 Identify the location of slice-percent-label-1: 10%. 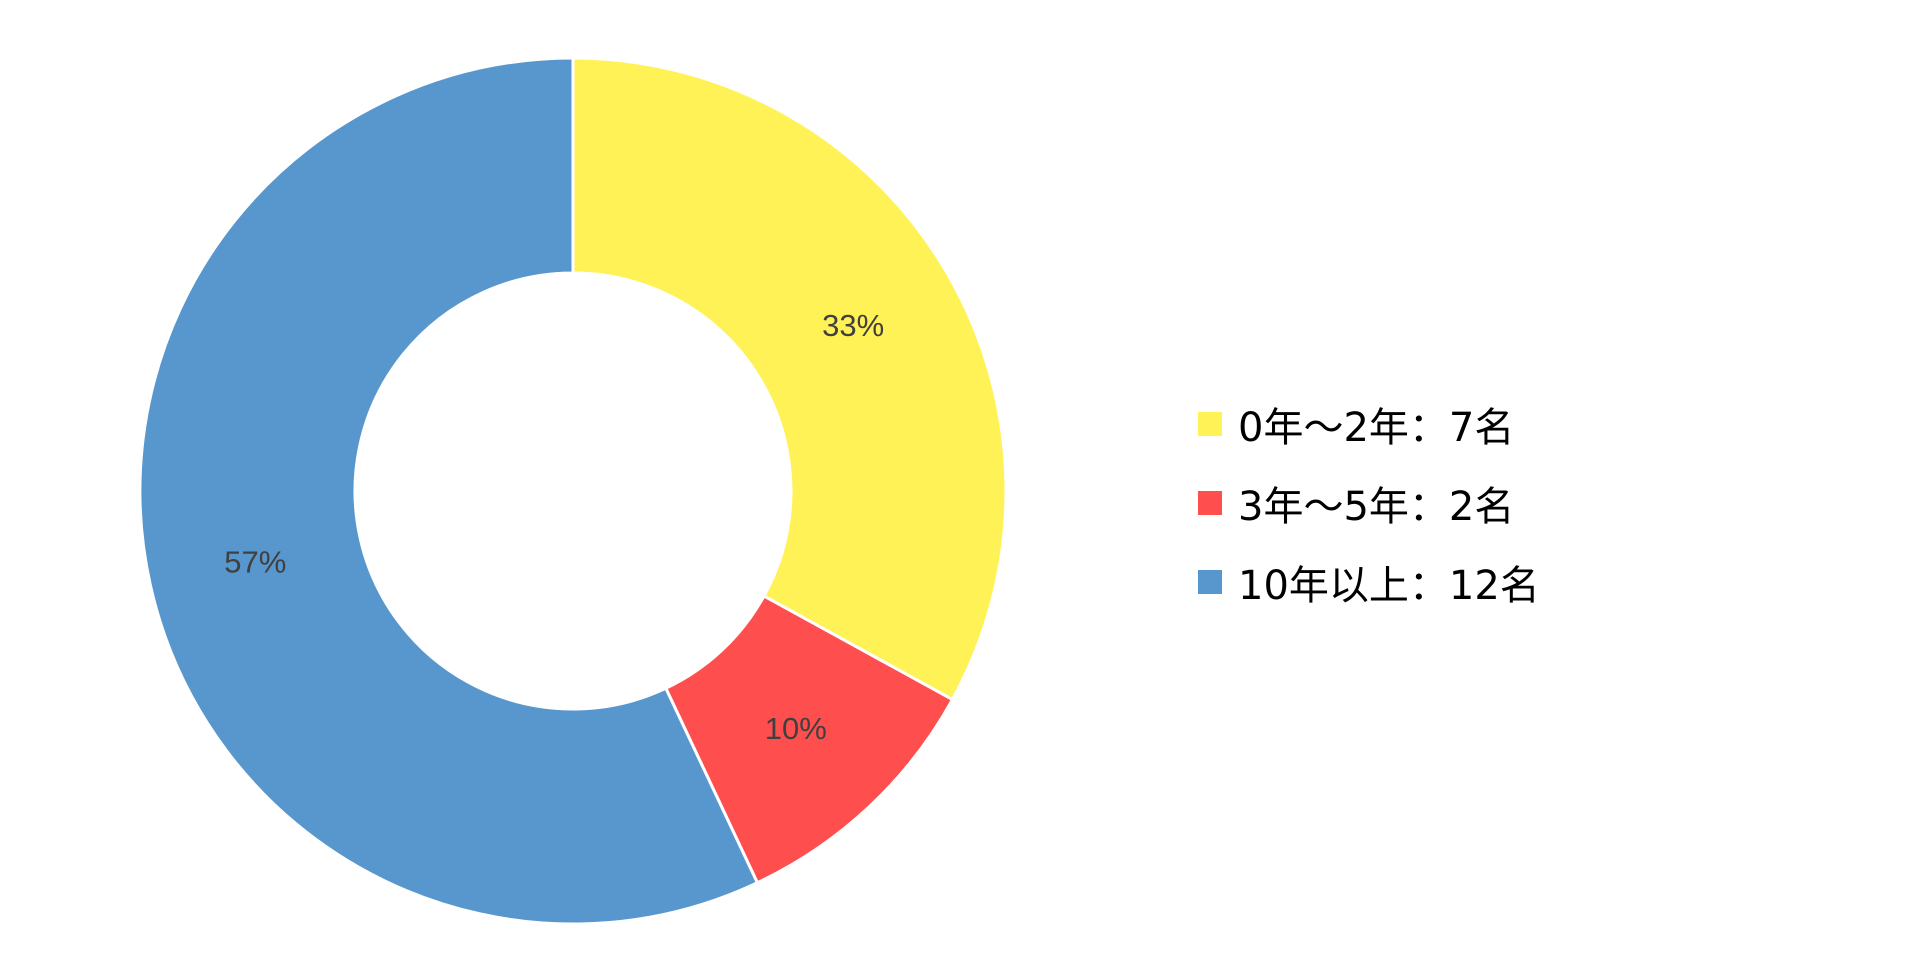
(796, 728).